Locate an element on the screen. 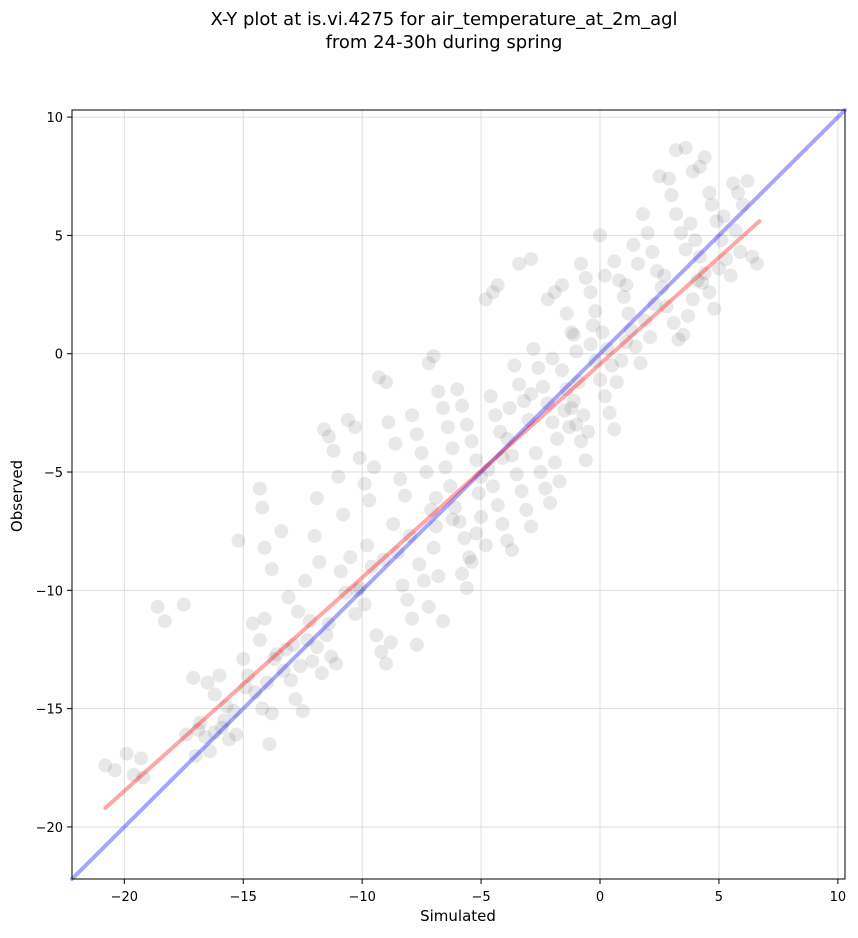  x-tick-label: −5 is located at coordinates (481, 897).